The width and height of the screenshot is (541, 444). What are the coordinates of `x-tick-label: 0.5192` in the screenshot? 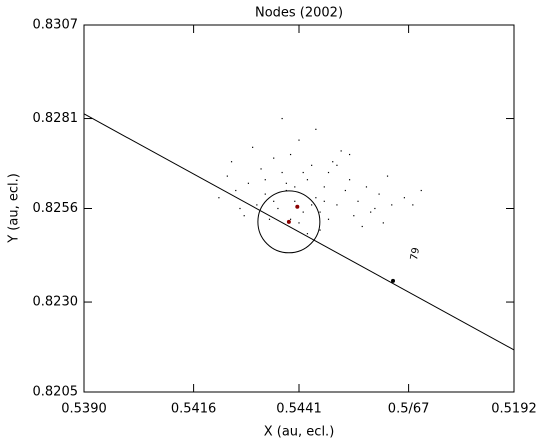 It's located at (514, 409).